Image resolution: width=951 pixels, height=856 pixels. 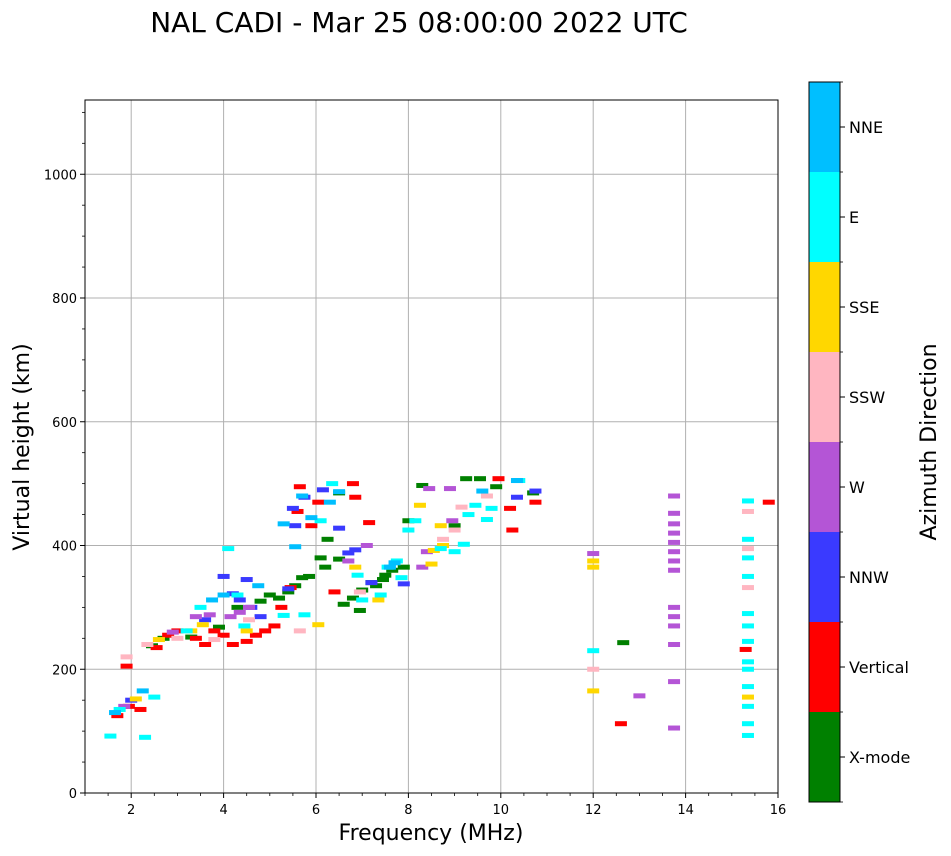 What do you see at coordinates (879, 667) in the screenshot?
I see `colorbar-tick-label: Vertical` at bounding box center [879, 667].